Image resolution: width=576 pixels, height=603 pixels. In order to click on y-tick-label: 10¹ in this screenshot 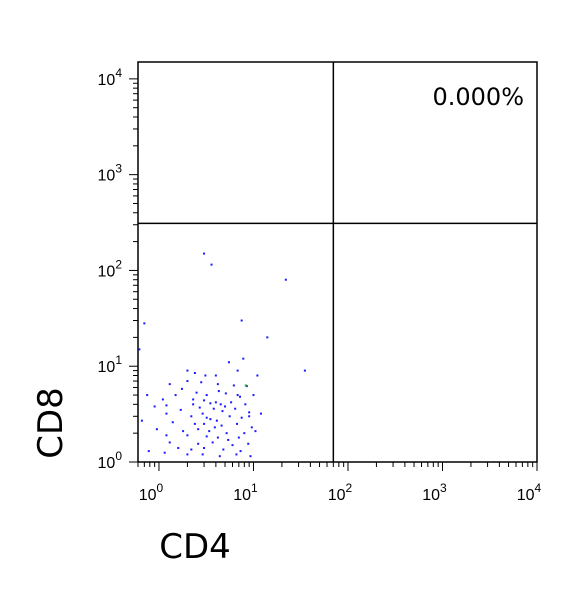, I will do `click(110, 364)`.